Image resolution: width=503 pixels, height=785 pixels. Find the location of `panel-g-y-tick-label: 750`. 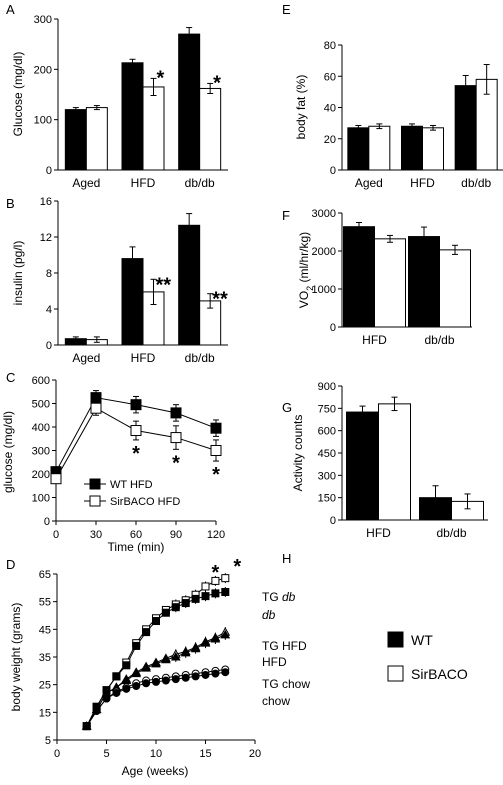

panel-g-y-tick-label: 750 is located at coordinates (327, 409).